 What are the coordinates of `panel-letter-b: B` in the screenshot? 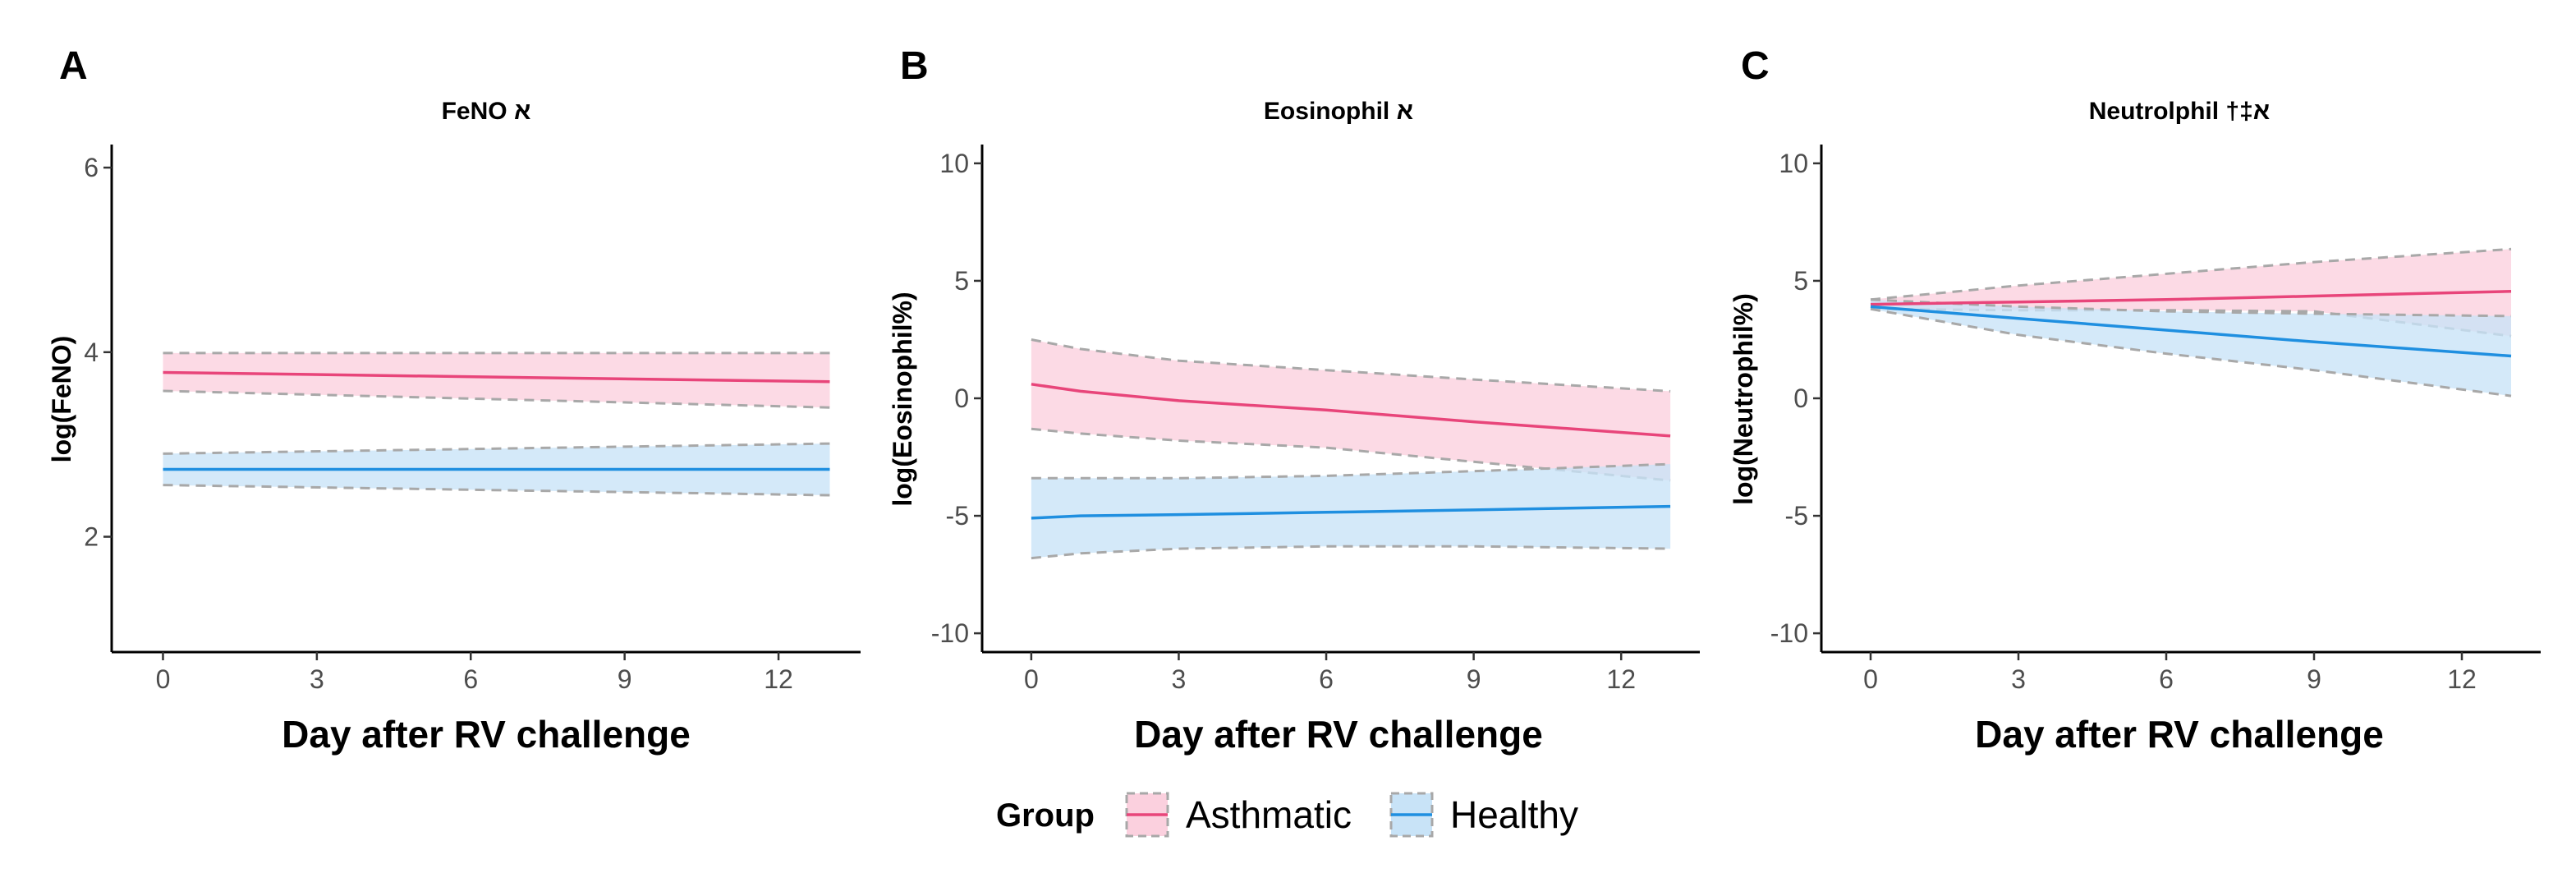 It's located at (914, 66).